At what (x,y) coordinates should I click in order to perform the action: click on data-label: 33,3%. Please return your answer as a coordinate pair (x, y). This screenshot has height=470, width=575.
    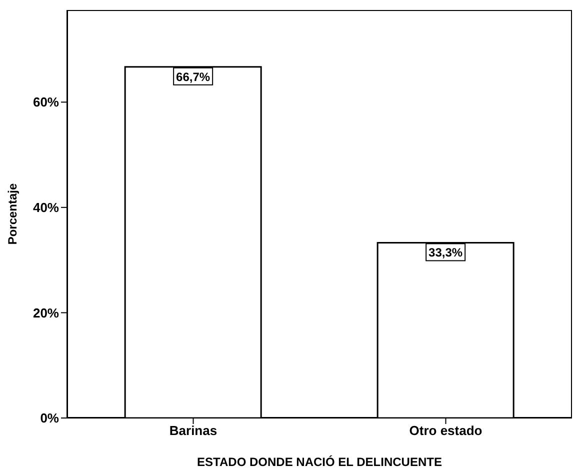
    Looking at the image, I should click on (445, 253).